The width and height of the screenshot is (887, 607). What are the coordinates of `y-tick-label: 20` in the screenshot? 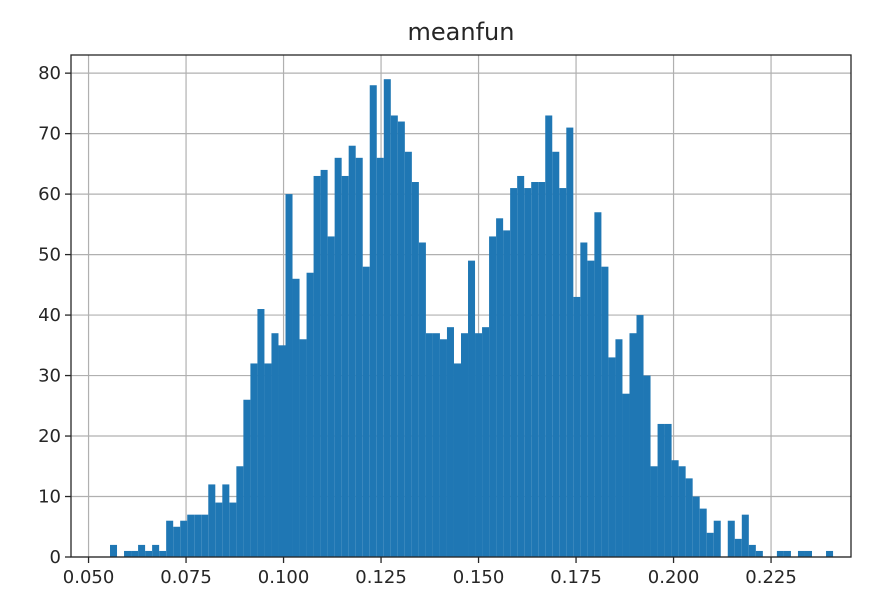 It's located at (49, 436).